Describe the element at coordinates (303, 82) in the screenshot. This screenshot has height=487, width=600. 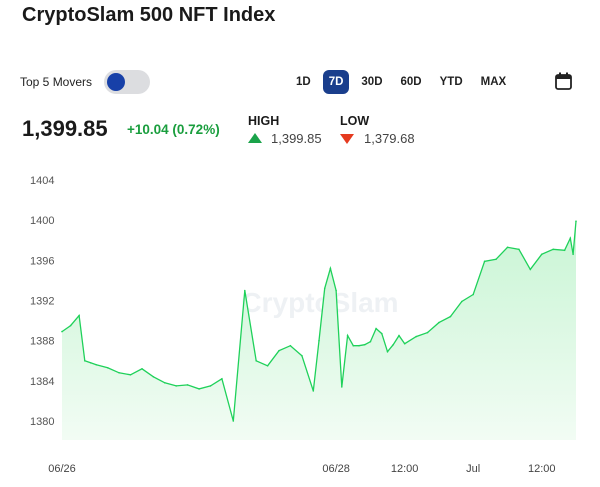
I see `range-tab-1d: 1D` at that location.